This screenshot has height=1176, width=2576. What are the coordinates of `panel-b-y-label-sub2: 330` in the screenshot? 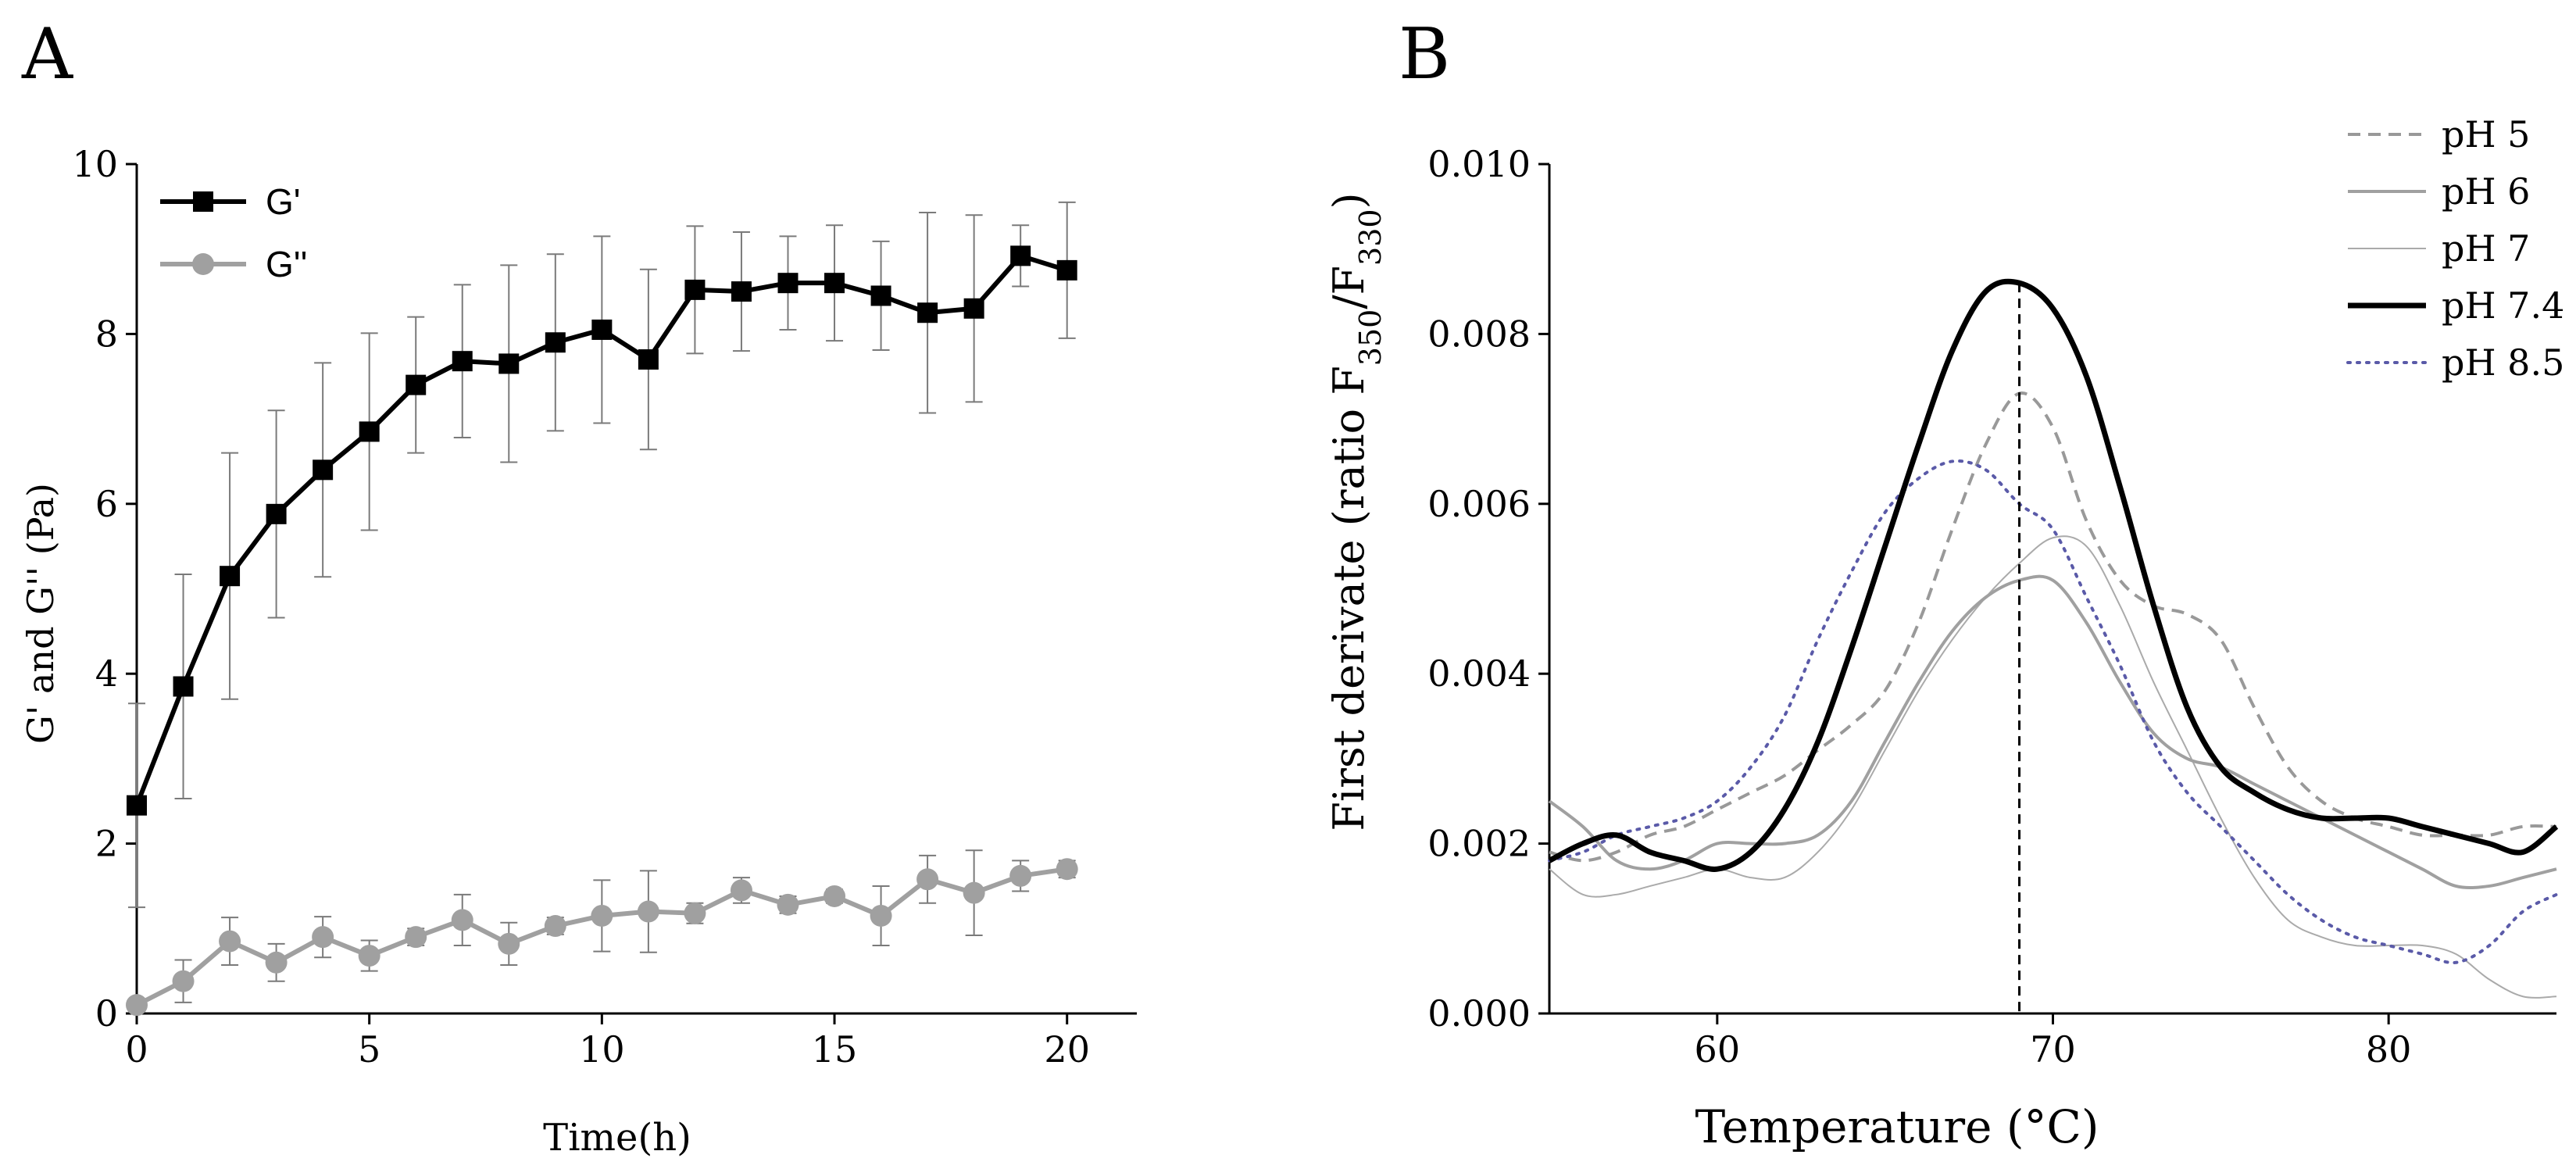 It's located at (1371, 237).